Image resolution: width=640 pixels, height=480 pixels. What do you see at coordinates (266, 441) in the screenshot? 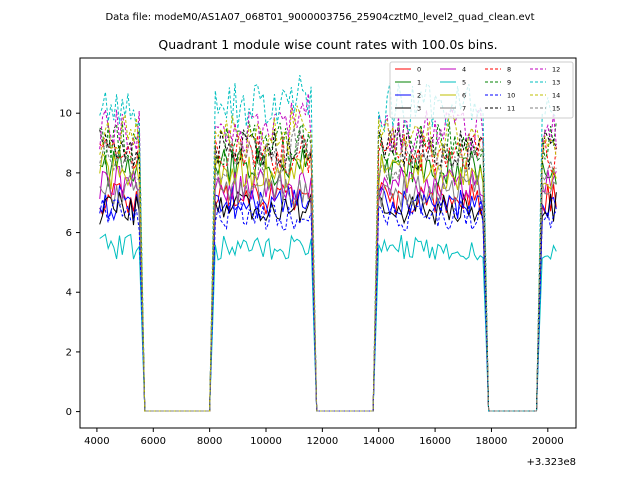
I see `x-tick-label: 10000` at bounding box center [266, 441].